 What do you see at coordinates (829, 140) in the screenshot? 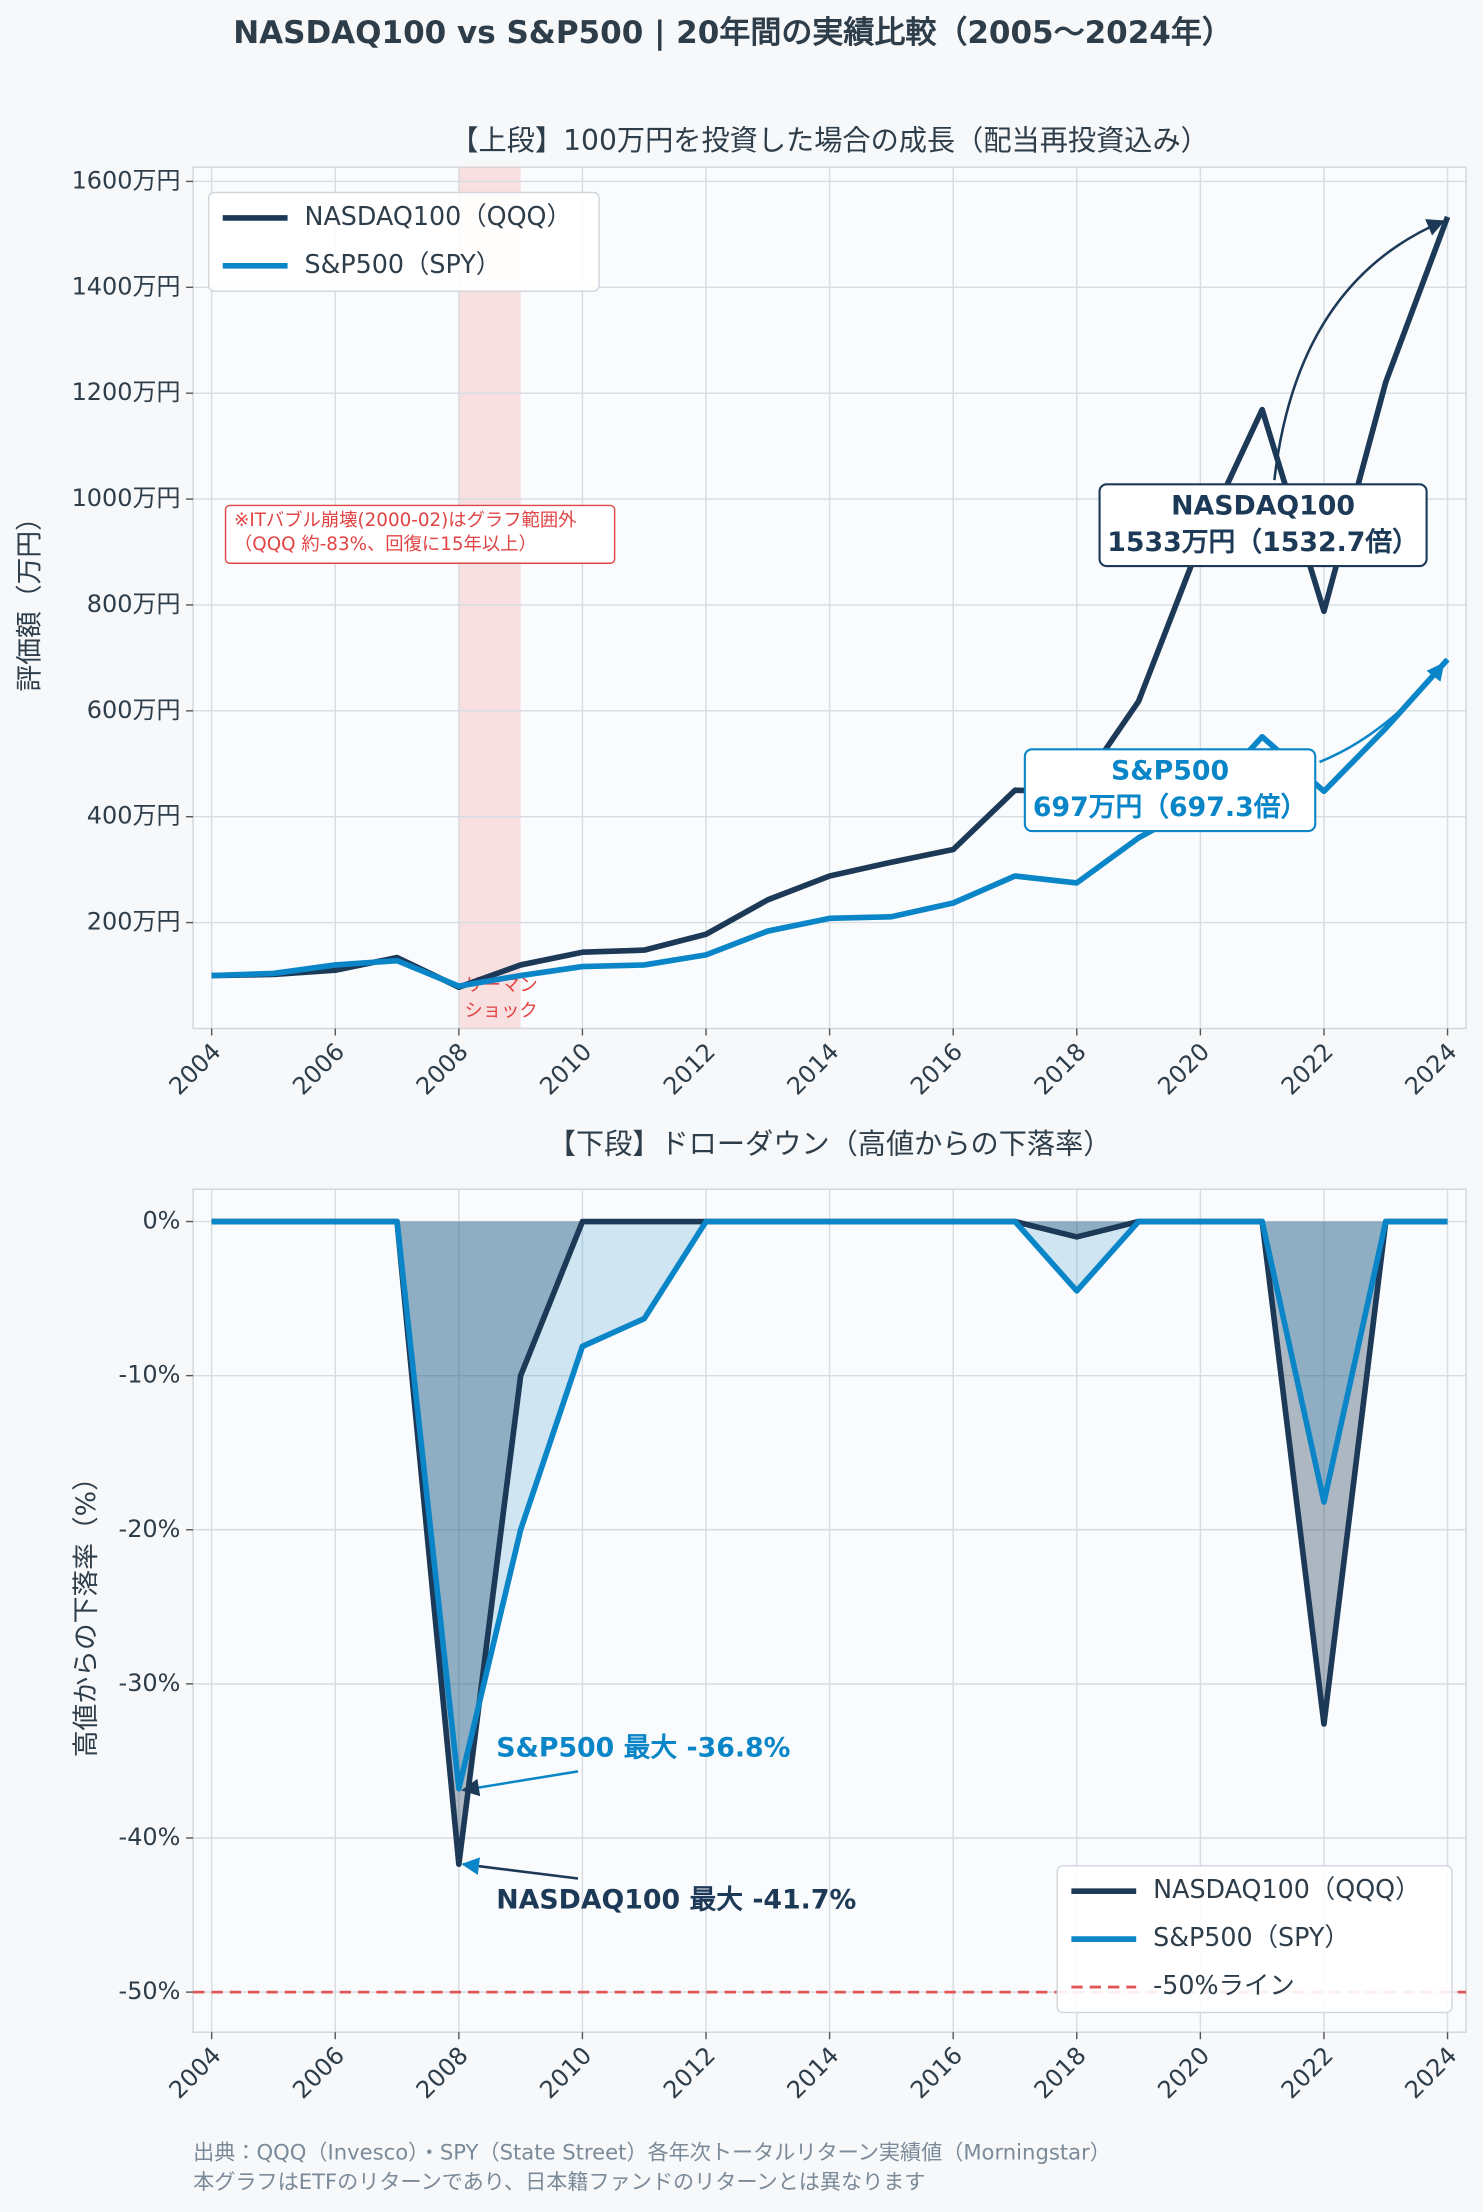
I see `panel-title: 【上段】100万円を投資した場合の成長（配当再投資込み）` at bounding box center [829, 140].